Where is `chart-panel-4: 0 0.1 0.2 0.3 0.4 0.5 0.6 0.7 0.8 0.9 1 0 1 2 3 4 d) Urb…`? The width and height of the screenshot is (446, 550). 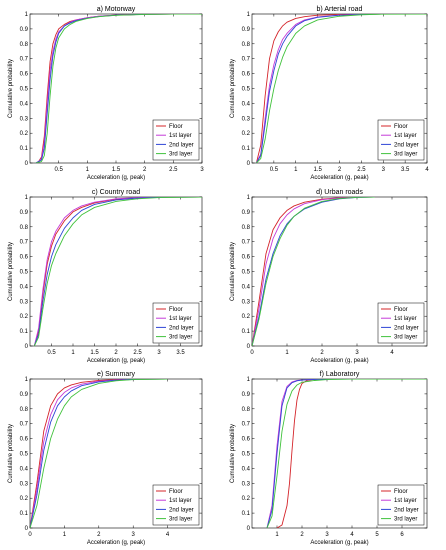
chart-panel-4: 0 0.1 0.2 0.3 0.4 0.5 0.6 0.7 0.8 0.9 1 0 1 2 3 4 d) Urb… is located at coordinates (329, 276).